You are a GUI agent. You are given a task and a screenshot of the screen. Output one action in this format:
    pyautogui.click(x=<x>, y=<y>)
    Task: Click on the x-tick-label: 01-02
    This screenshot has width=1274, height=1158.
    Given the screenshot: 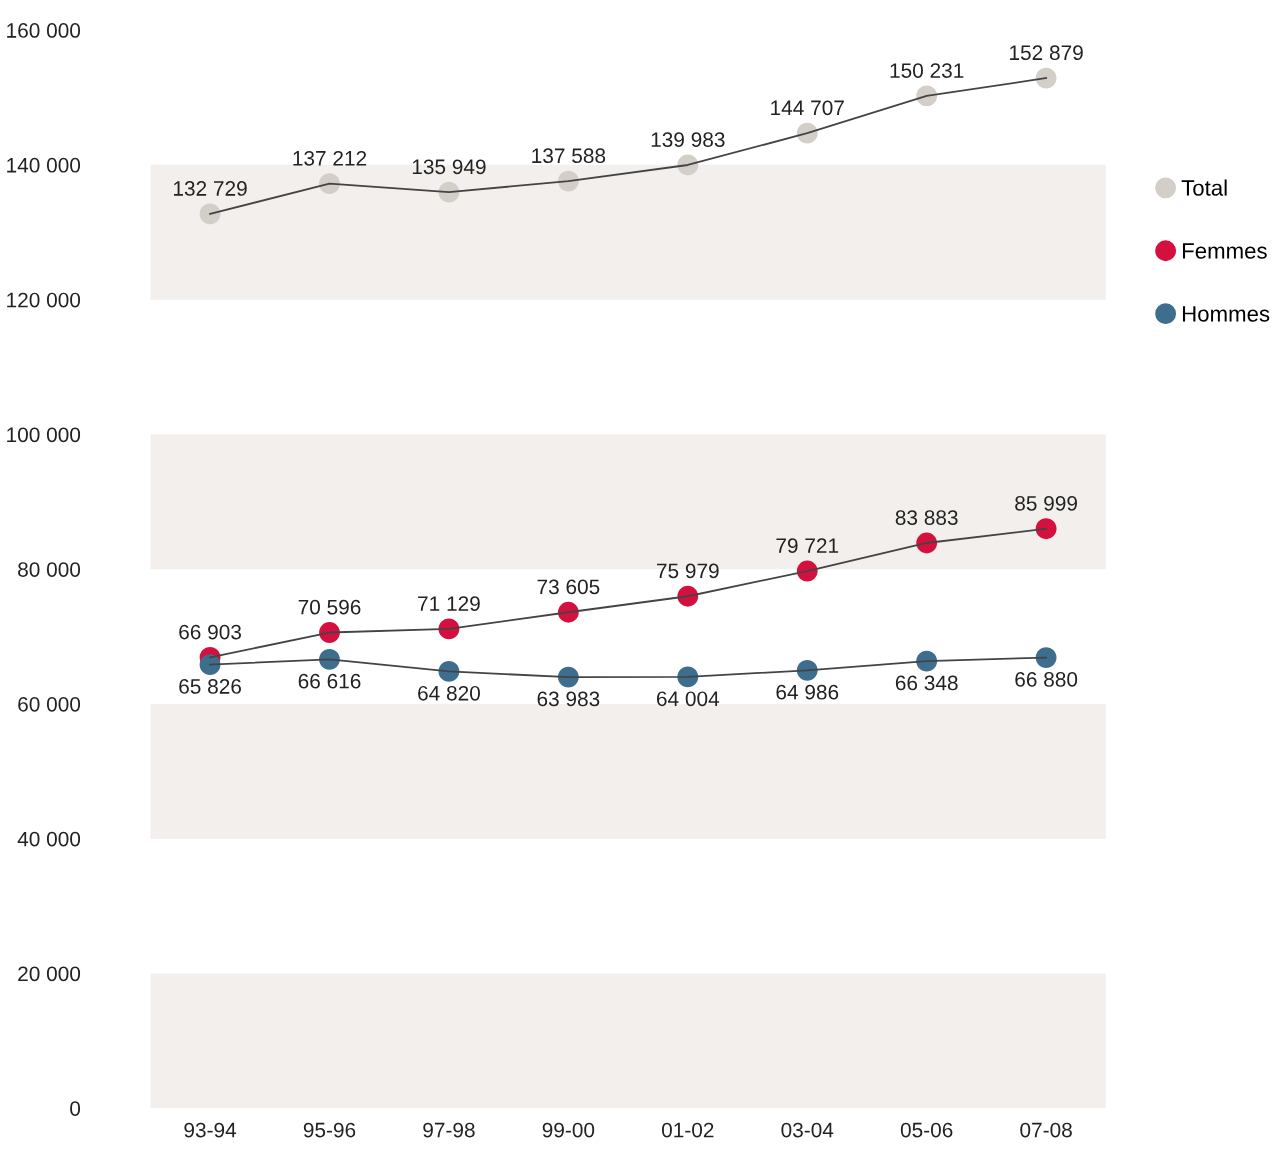 What is the action you would take?
    pyautogui.click(x=687, y=1130)
    